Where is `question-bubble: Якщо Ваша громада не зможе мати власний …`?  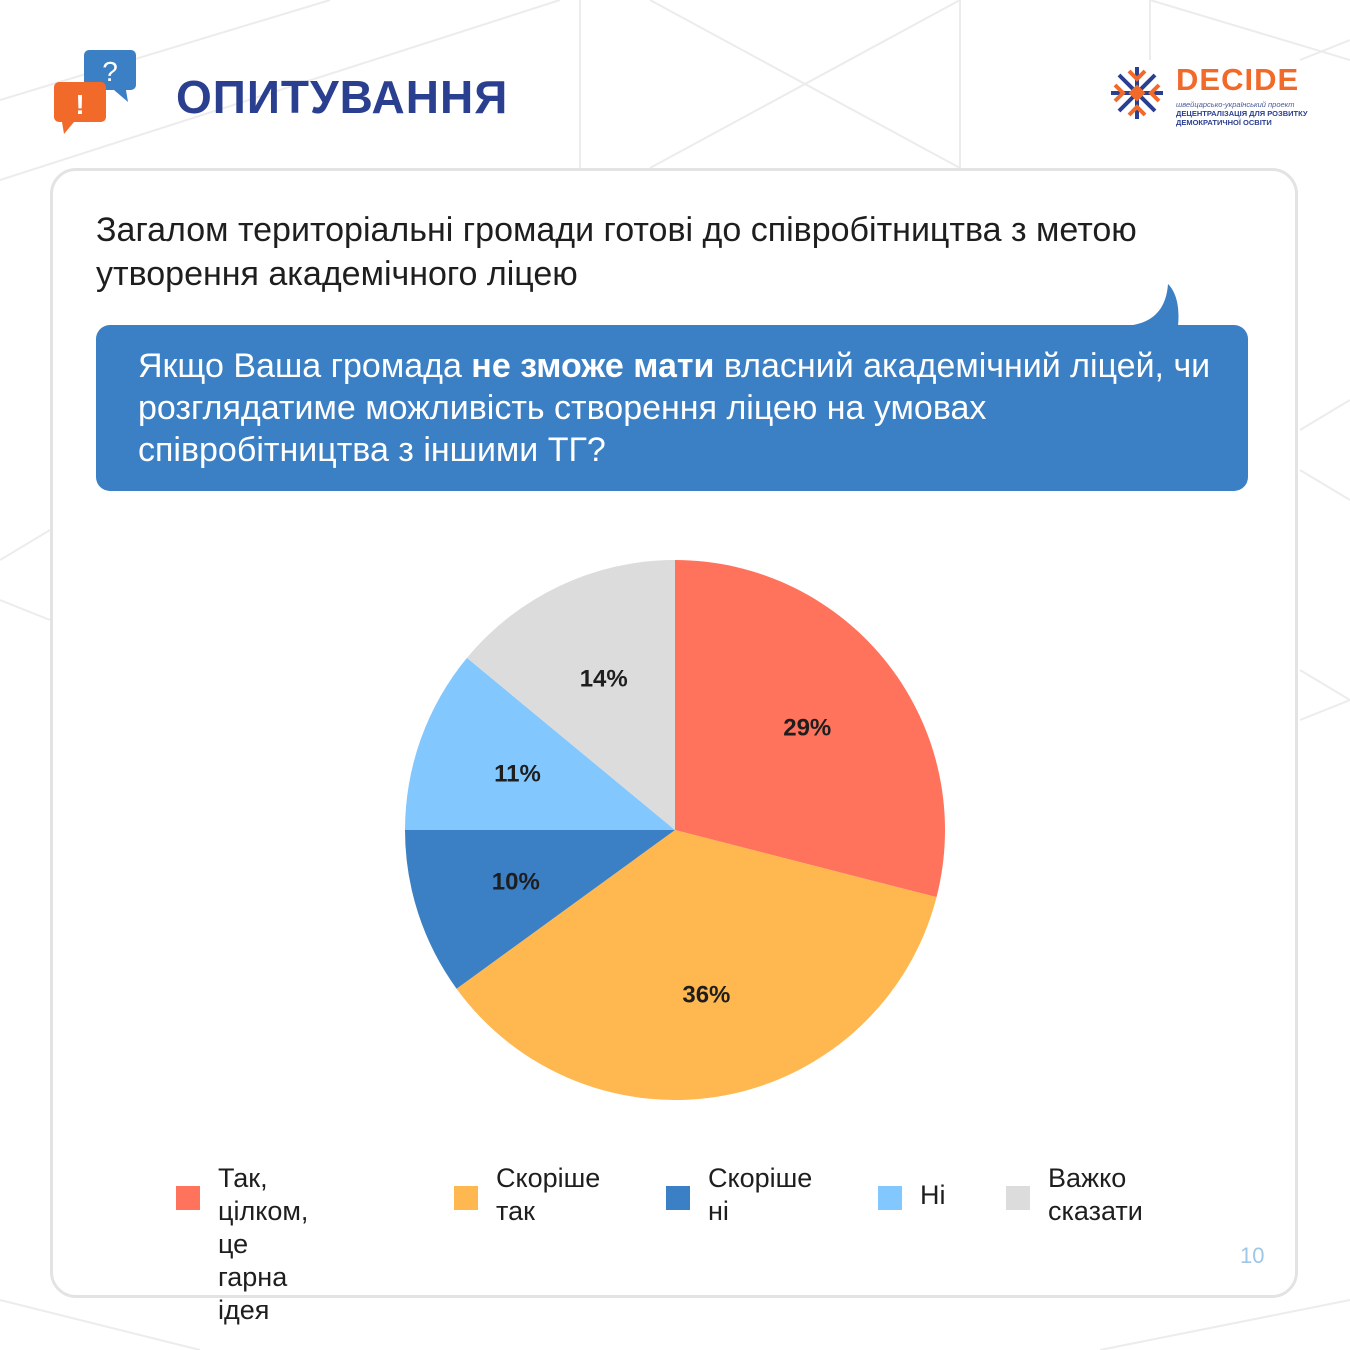
question-bubble: Якщо Ваша громада не зможе мати власний … is located at coordinates (672, 408).